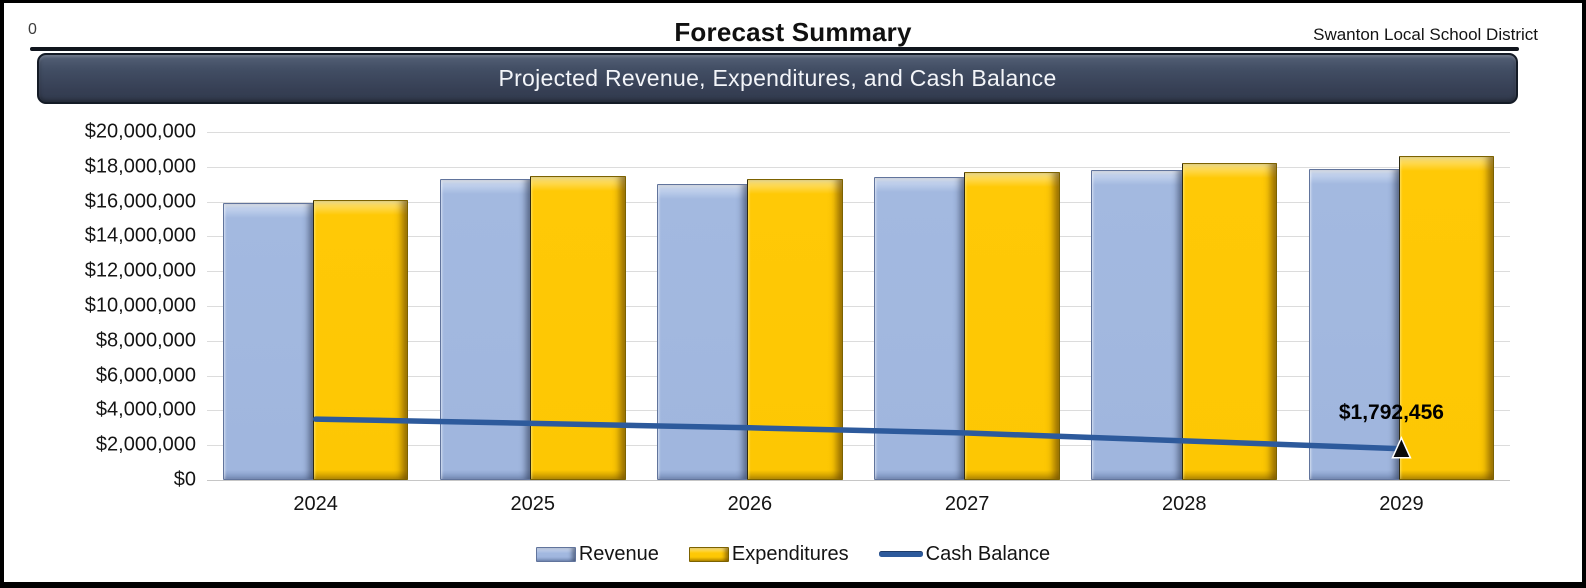 The image size is (1586, 588). I want to click on y-axis-tick-label: $4,000,000, so click(145, 409).